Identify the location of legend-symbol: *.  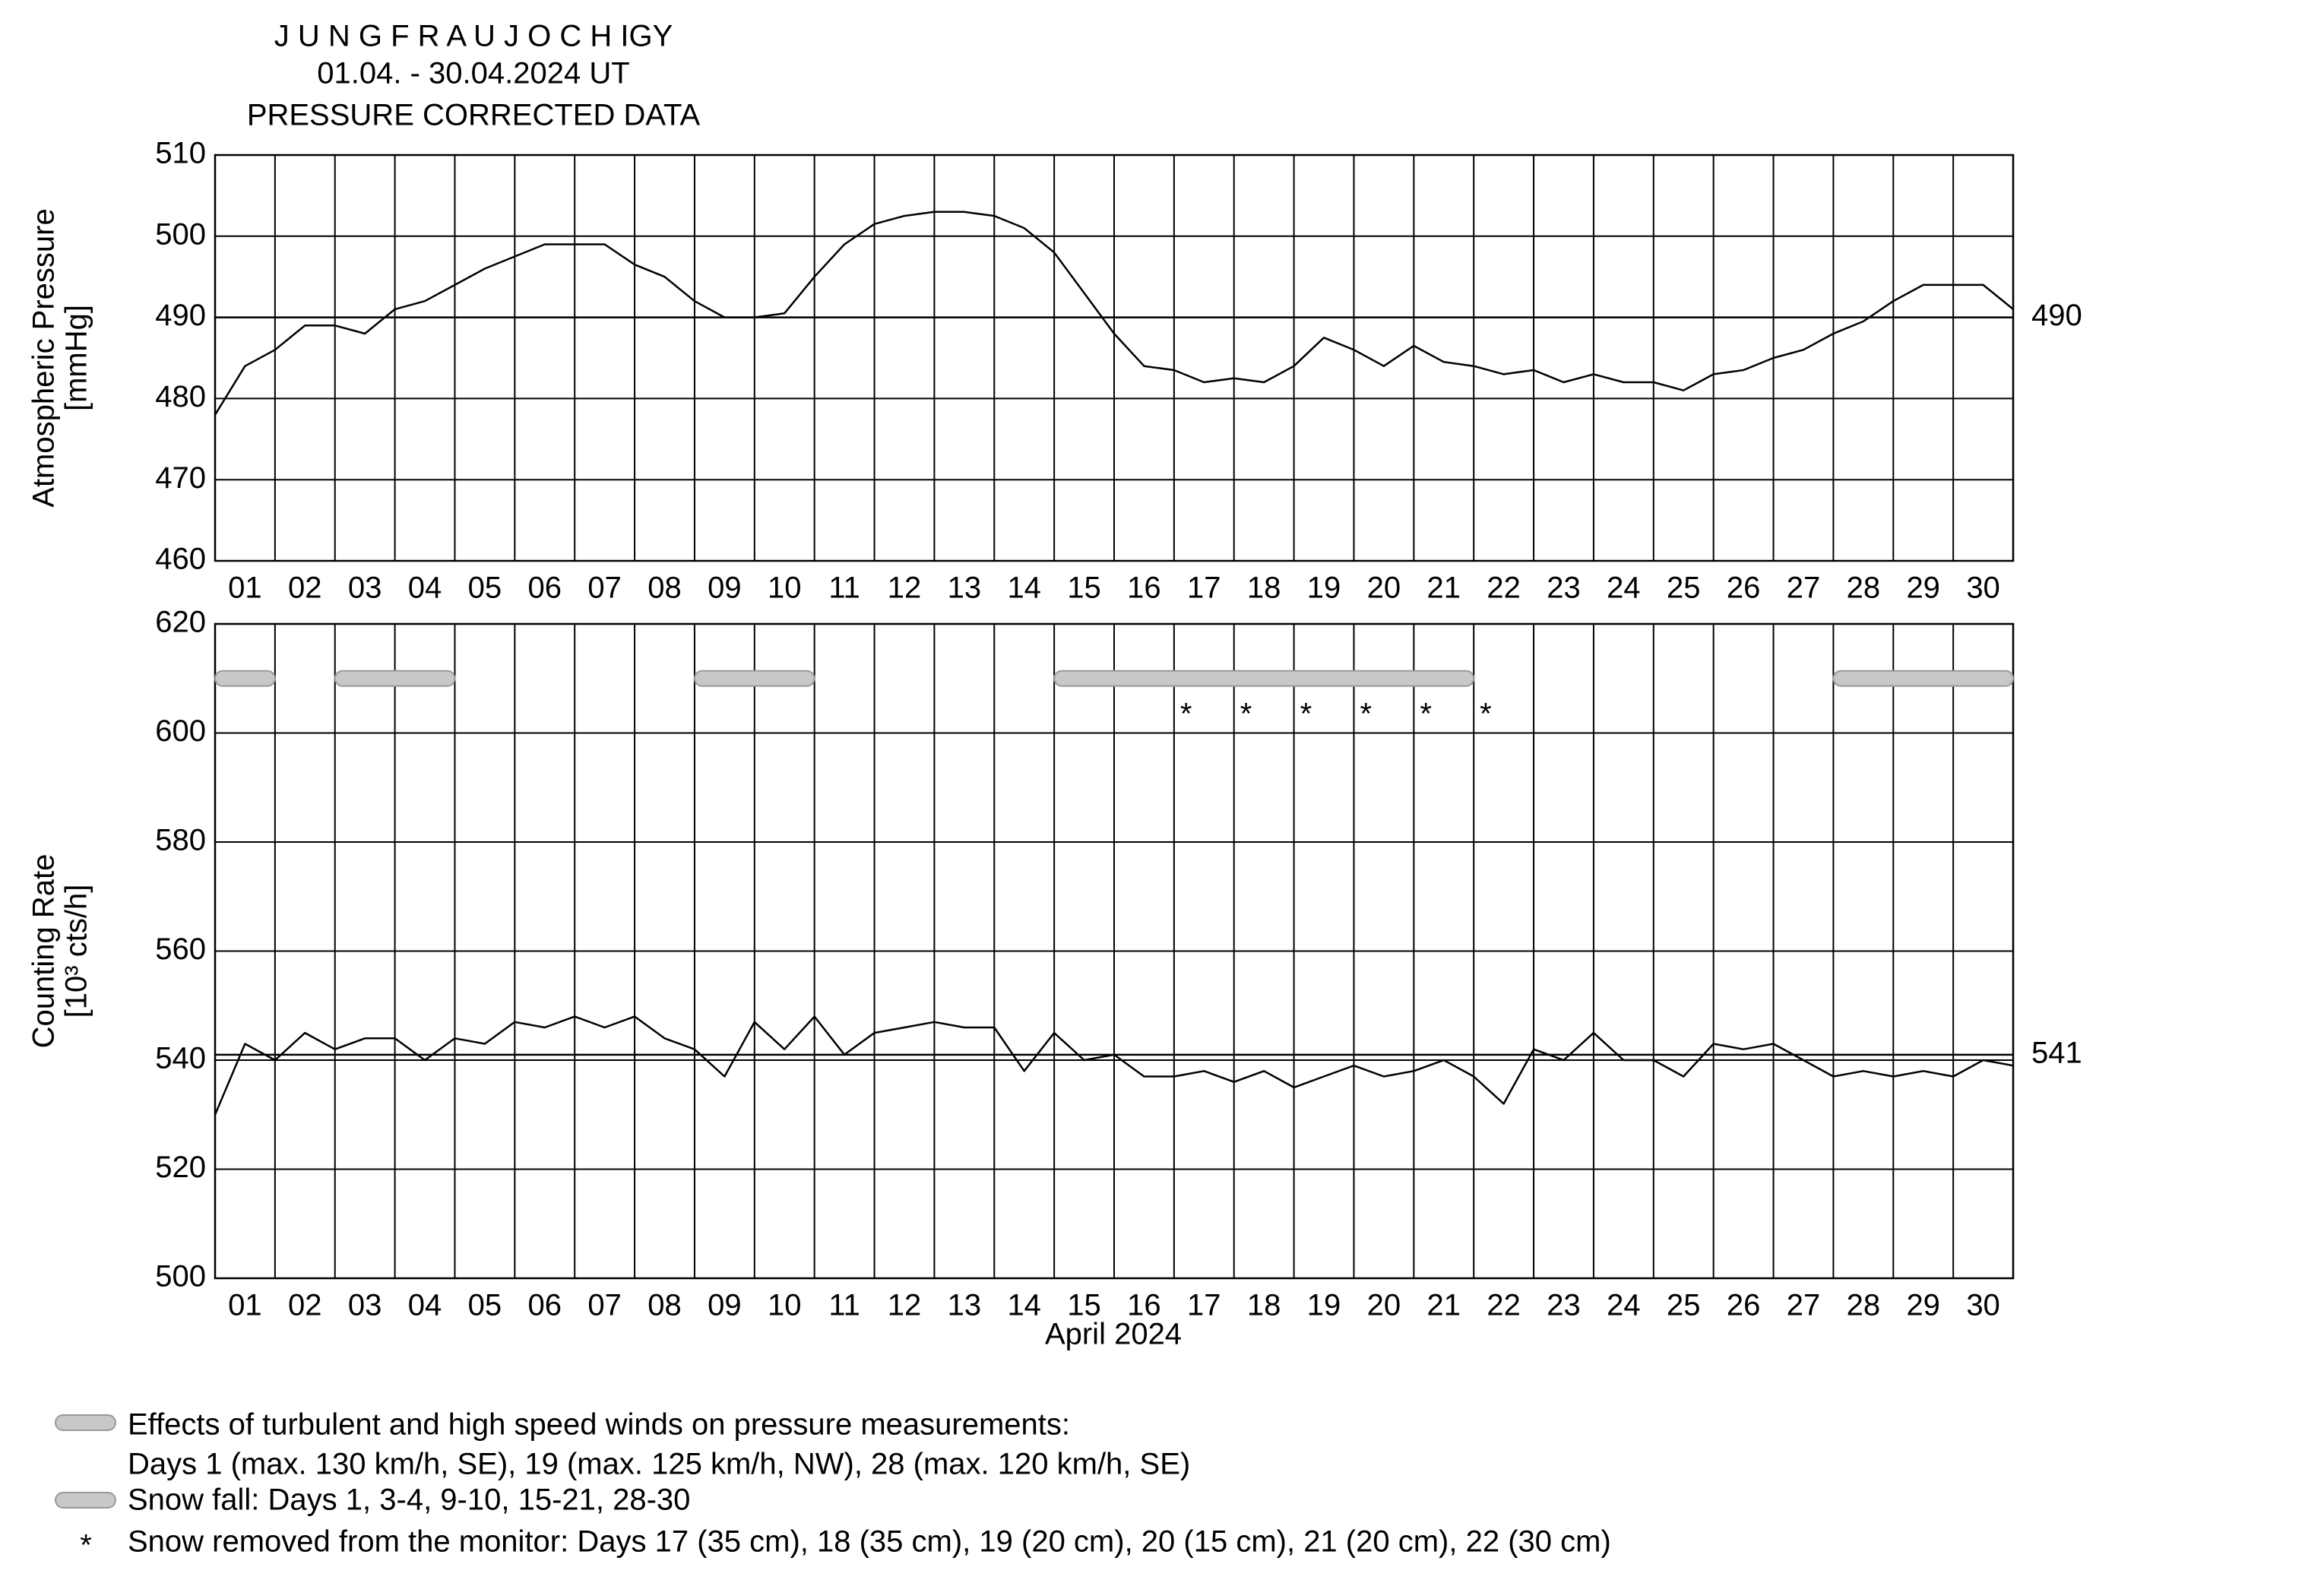
(86, 1545).